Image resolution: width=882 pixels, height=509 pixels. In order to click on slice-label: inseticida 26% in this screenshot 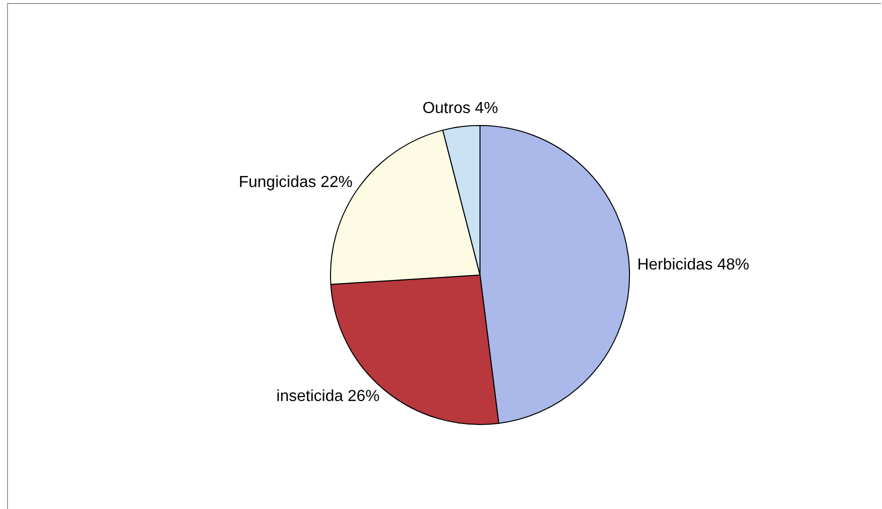, I will do `click(328, 396)`.